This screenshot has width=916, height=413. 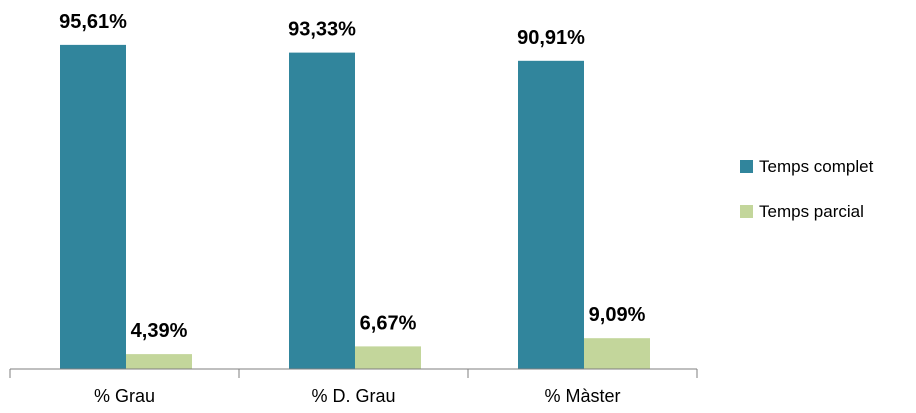 What do you see at coordinates (159, 331) in the screenshot?
I see `data-label-temps-parcial-1: 4,39%` at bounding box center [159, 331].